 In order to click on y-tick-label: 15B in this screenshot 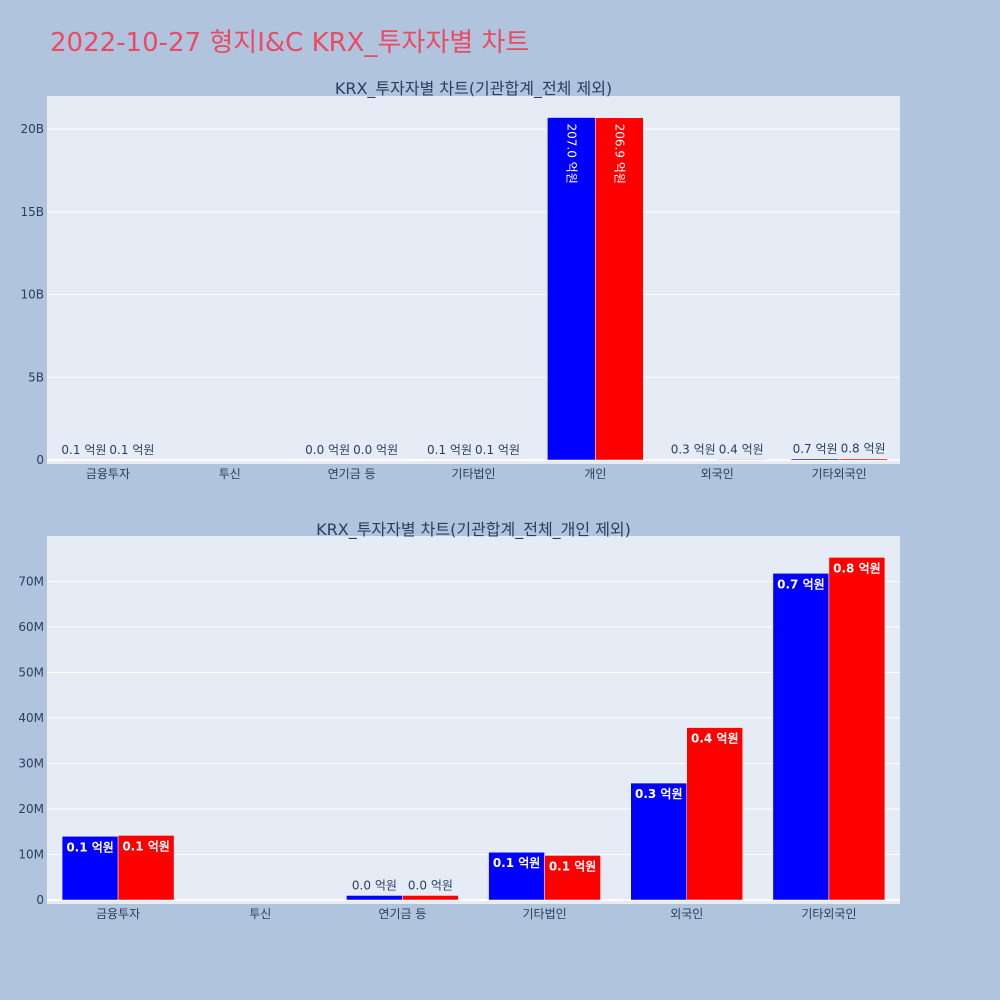, I will do `click(32, 212)`.